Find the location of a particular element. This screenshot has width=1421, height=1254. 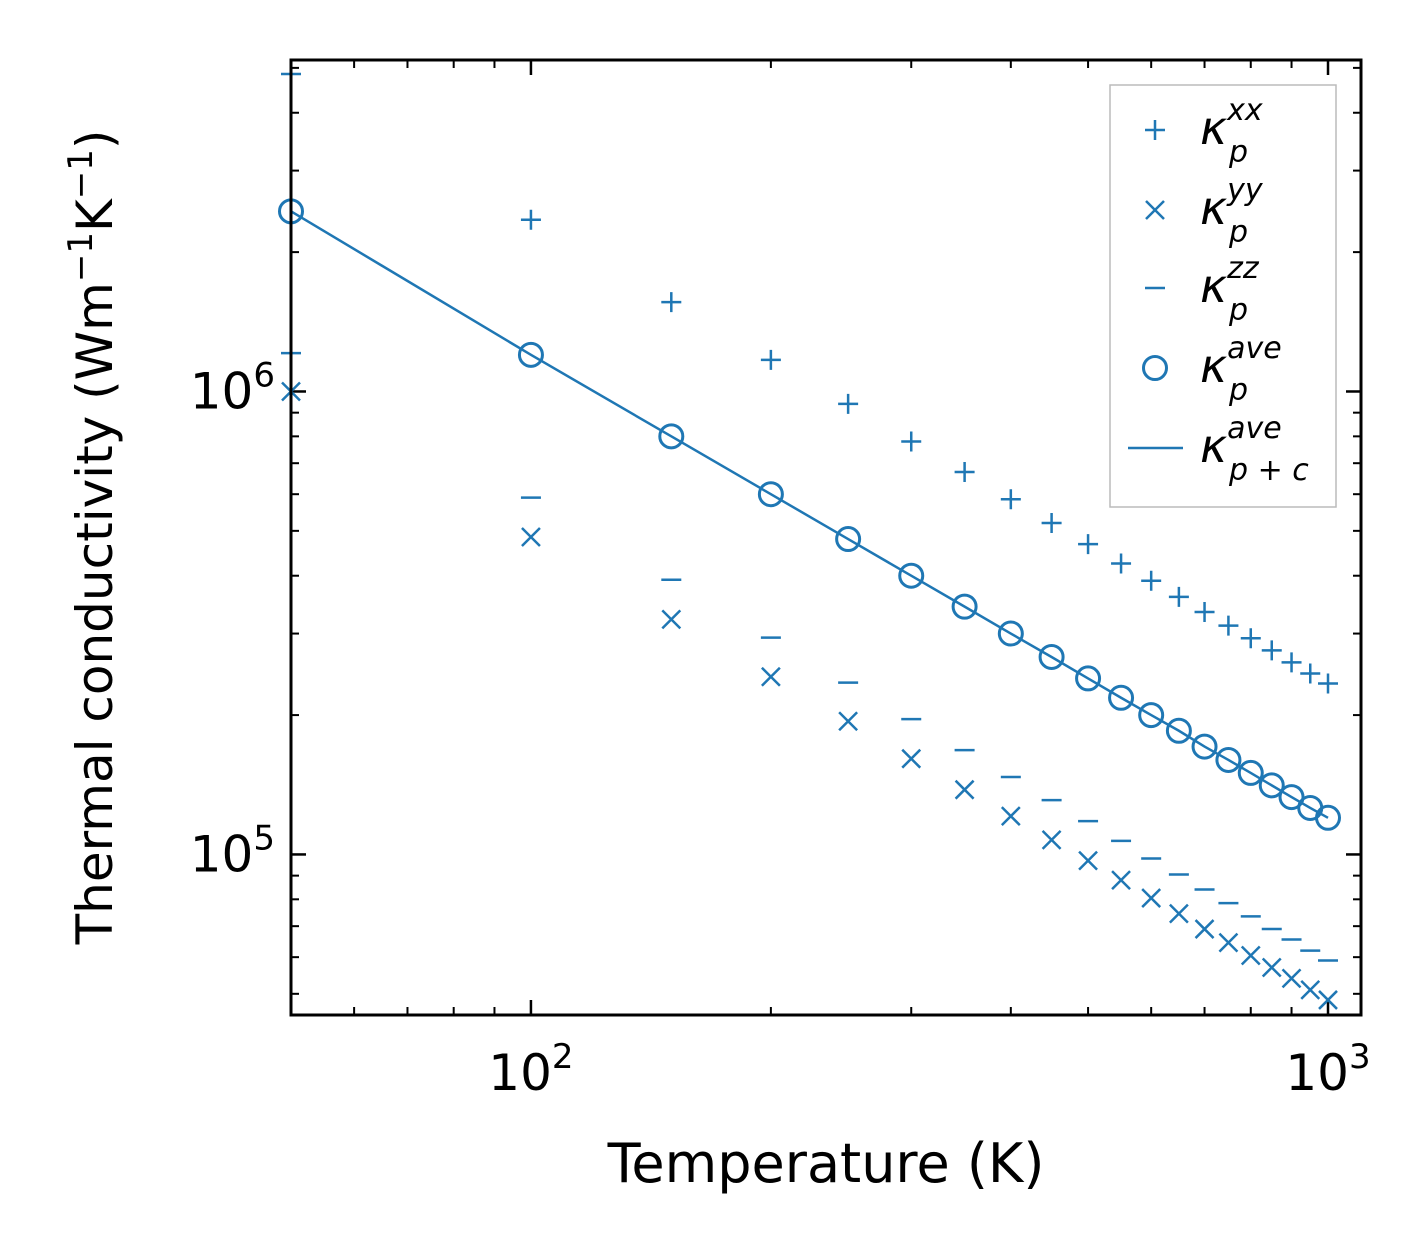

x-tick-label: 10² is located at coordinates (530, 1069).